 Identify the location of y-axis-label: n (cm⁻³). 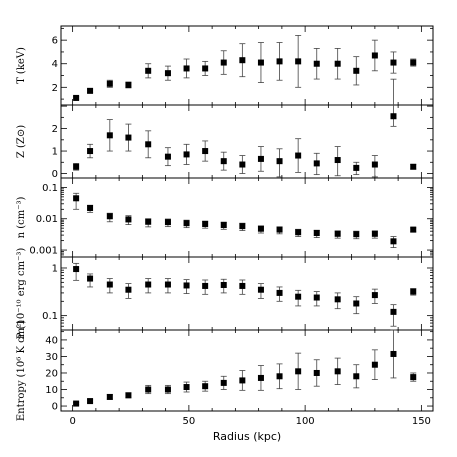
(21, 218).